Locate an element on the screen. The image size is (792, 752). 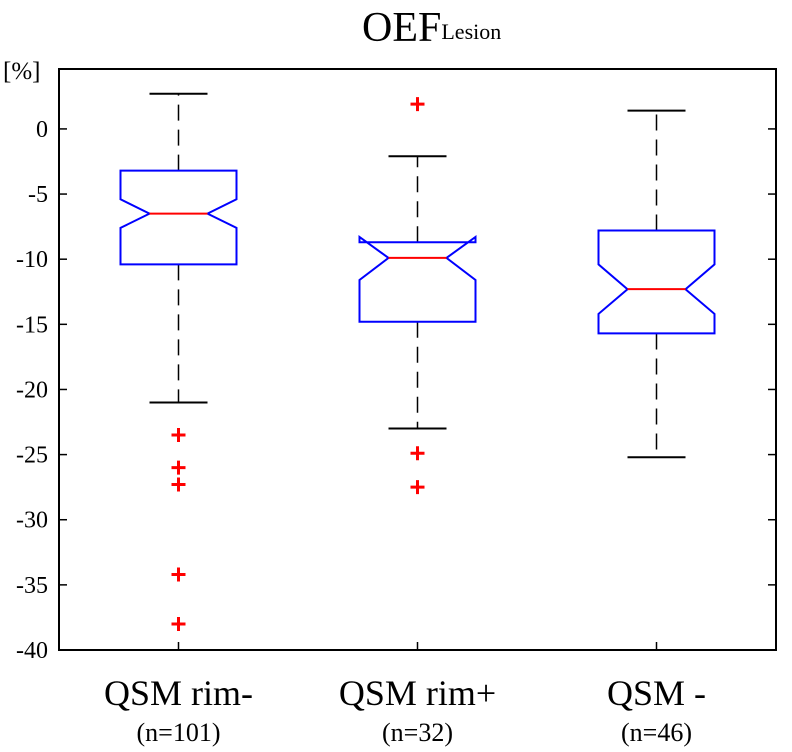
x-axis-labels: QSM rim- (n=101) QSM rim+ (n=32) QSM - (n=46) is located at coordinates (405, 694).